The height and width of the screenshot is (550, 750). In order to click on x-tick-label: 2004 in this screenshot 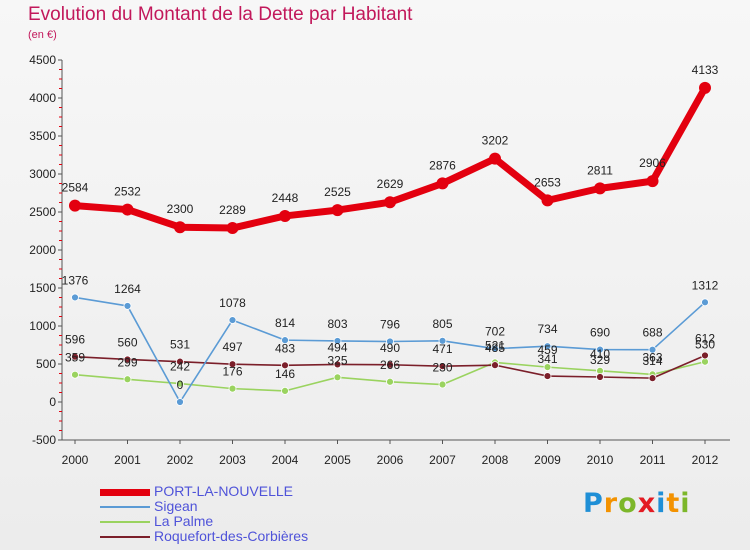, I will do `click(285, 460)`.